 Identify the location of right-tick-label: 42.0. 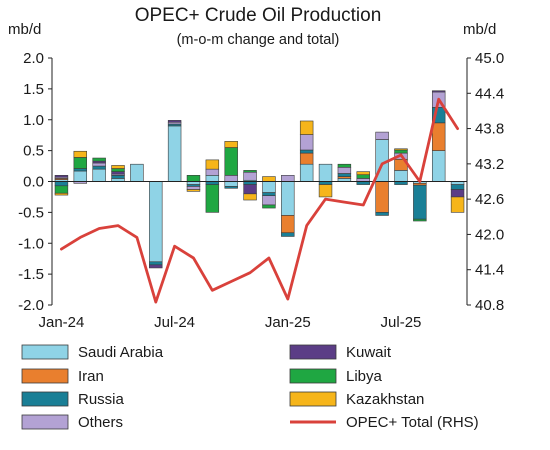
(489, 234).